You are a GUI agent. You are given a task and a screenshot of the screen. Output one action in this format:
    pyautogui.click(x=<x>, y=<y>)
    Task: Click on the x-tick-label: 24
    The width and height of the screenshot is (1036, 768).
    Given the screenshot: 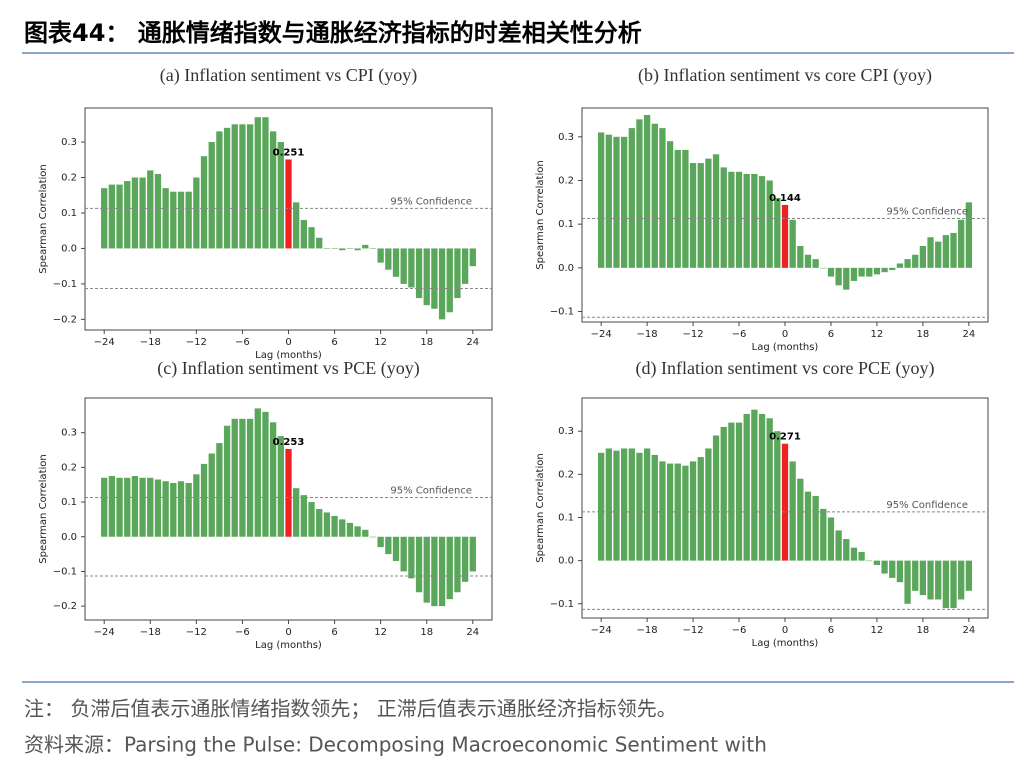 What is the action you would take?
    pyautogui.click(x=968, y=334)
    